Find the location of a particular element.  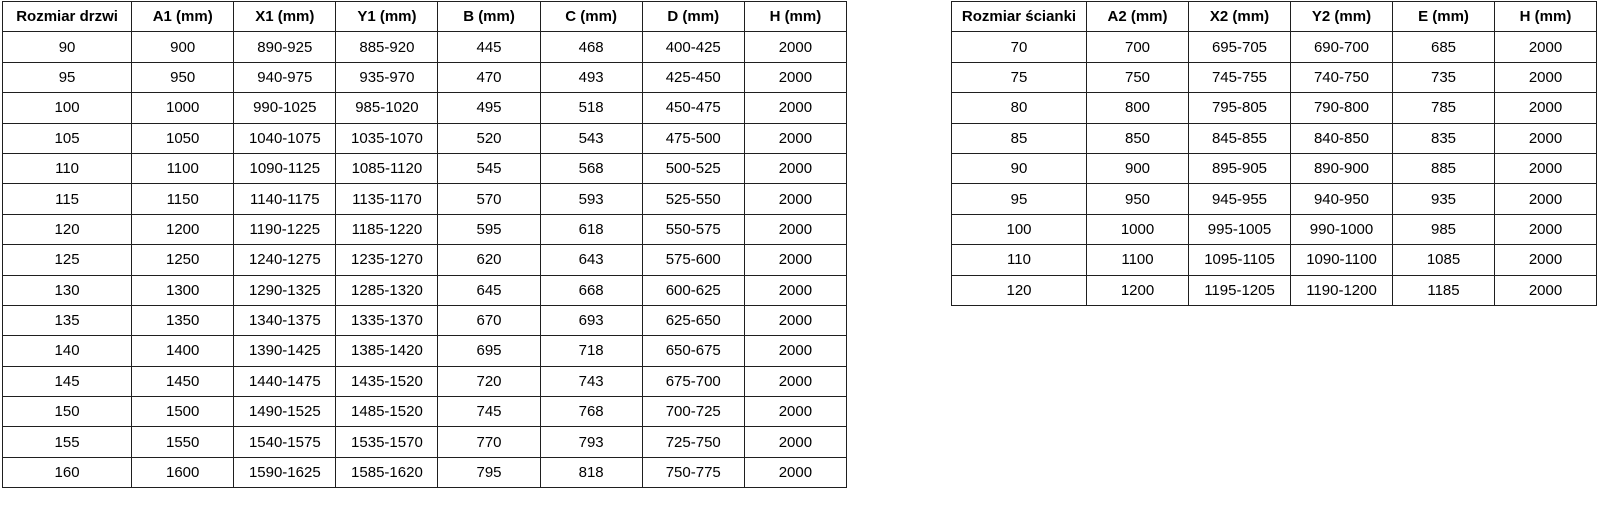

table-cell: 1485-1520 is located at coordinates (387, 412).